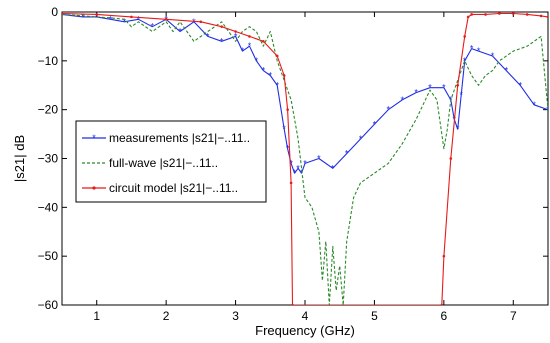  Describe the element at coordinates (54, 12) in the screenshot. I see `y-tick-label: 0` at that location.